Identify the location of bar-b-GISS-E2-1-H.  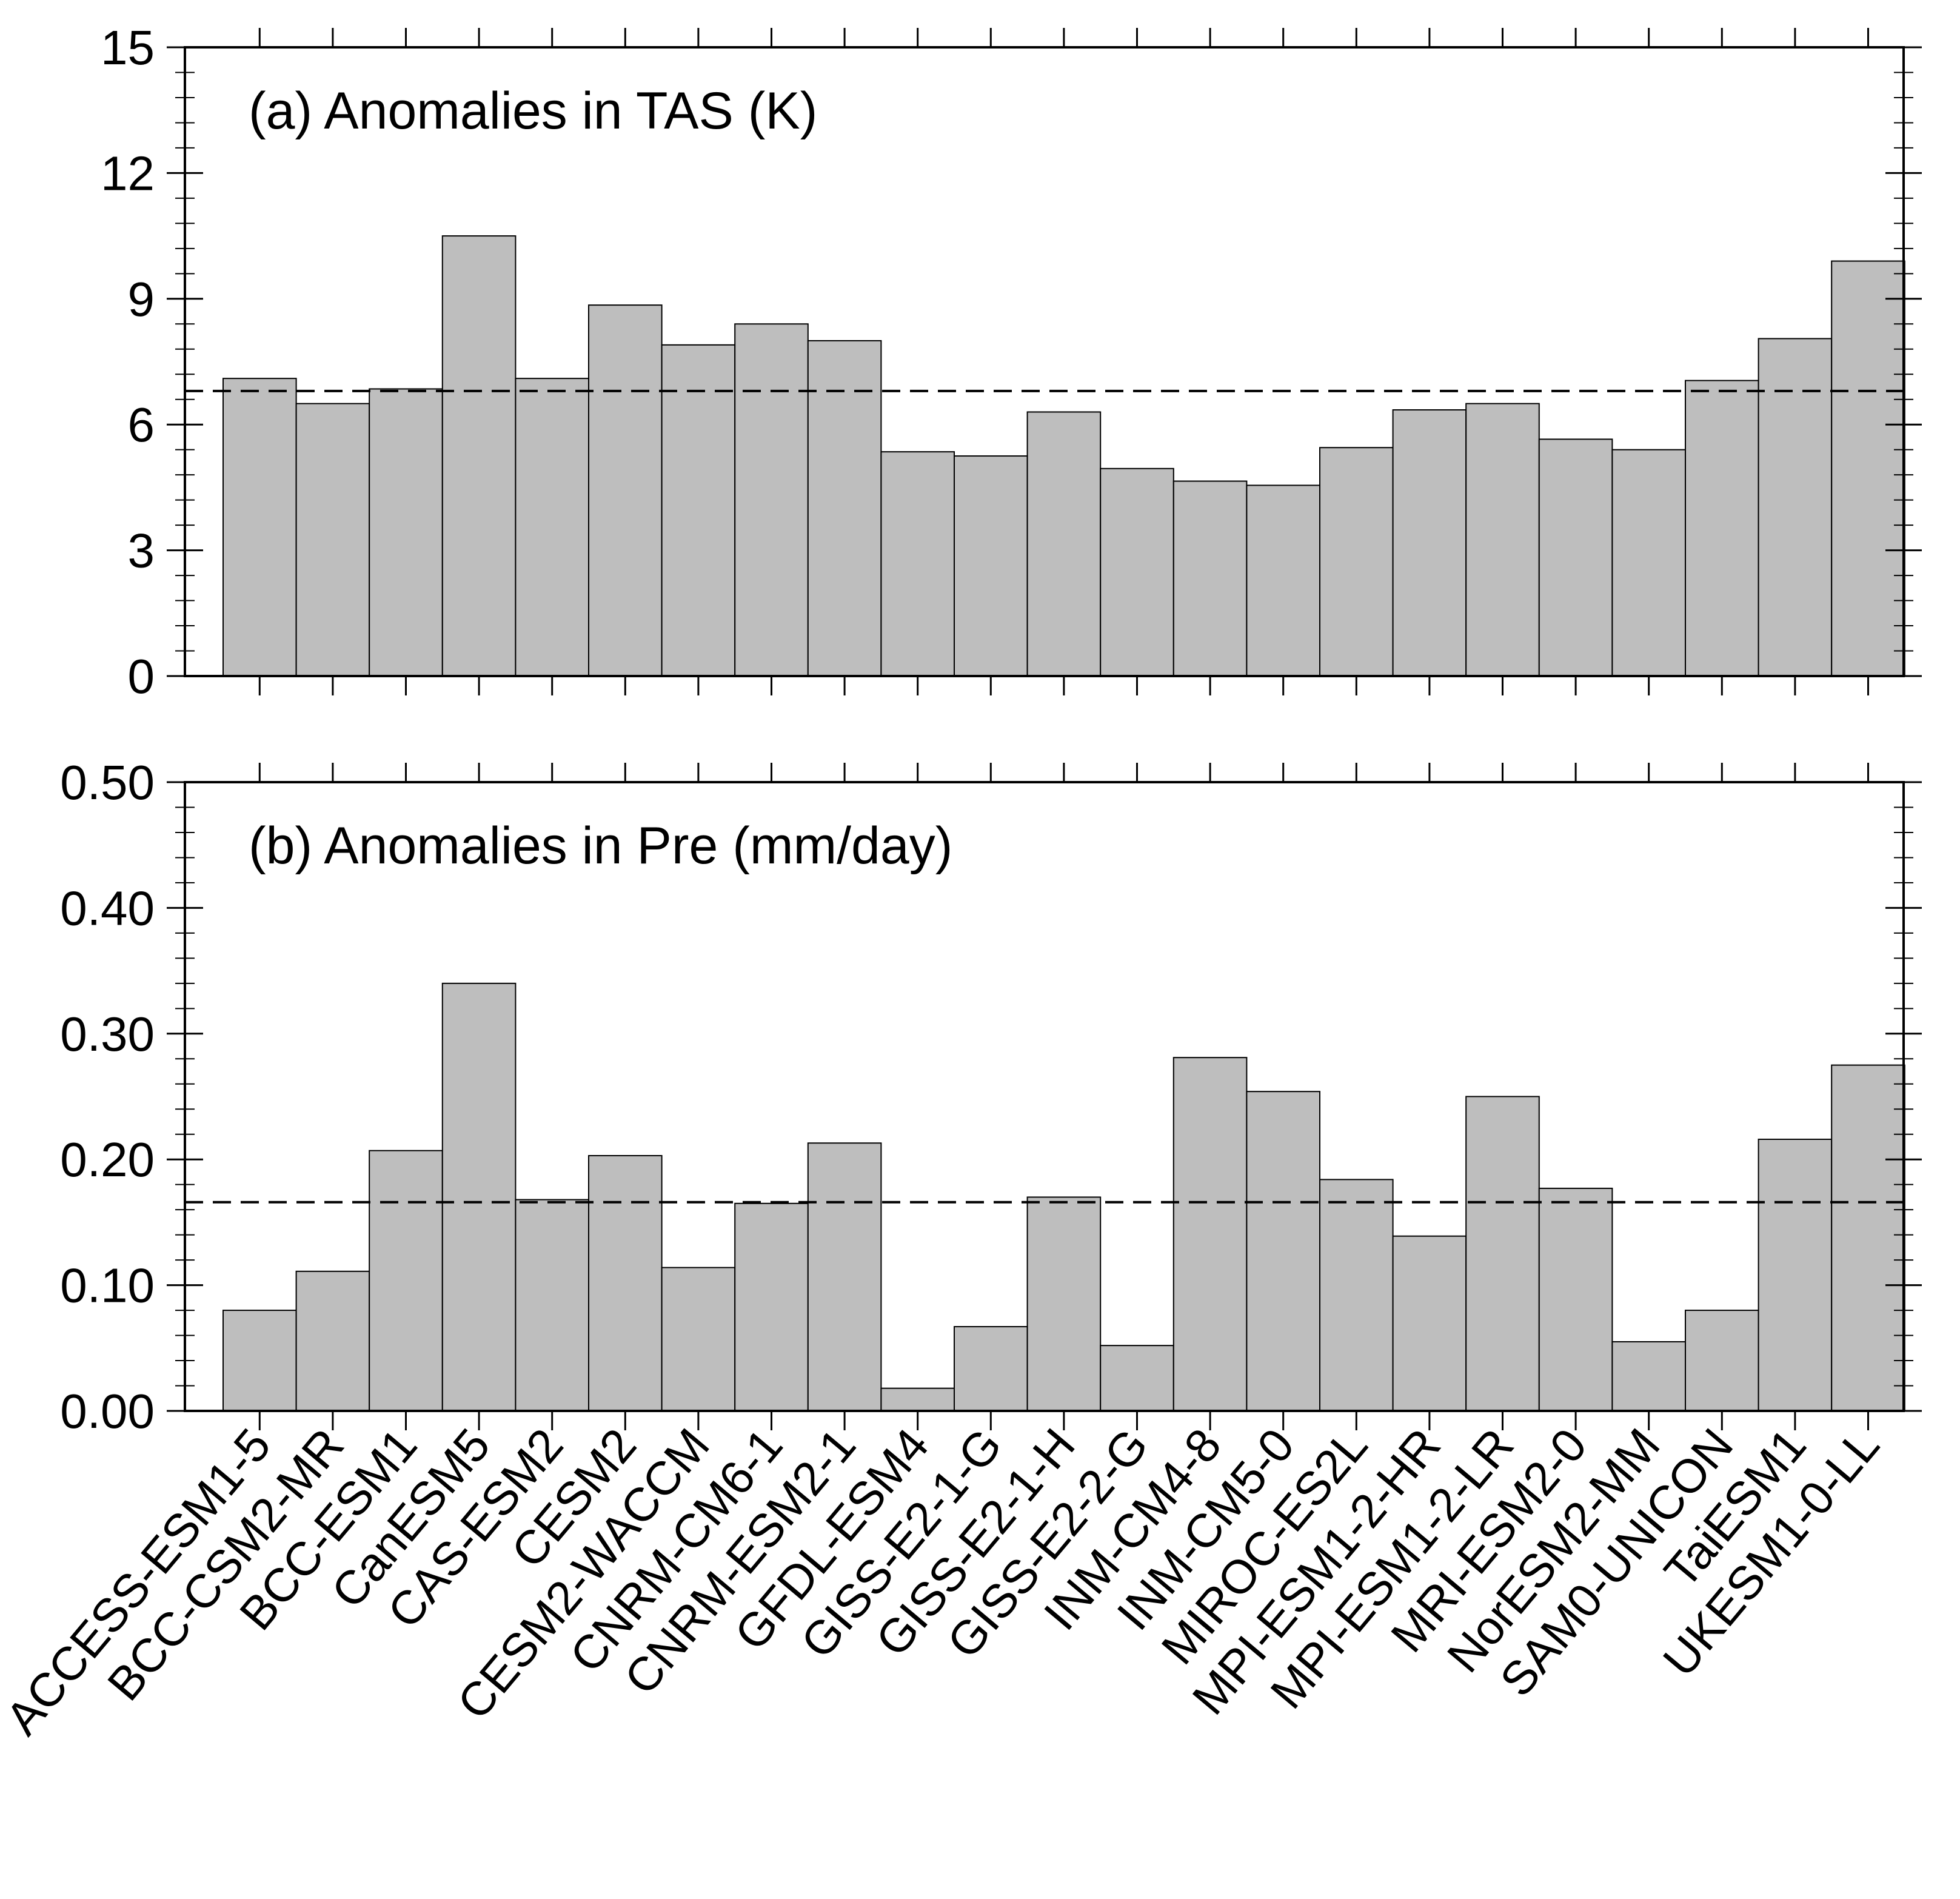
(1064, 1304).